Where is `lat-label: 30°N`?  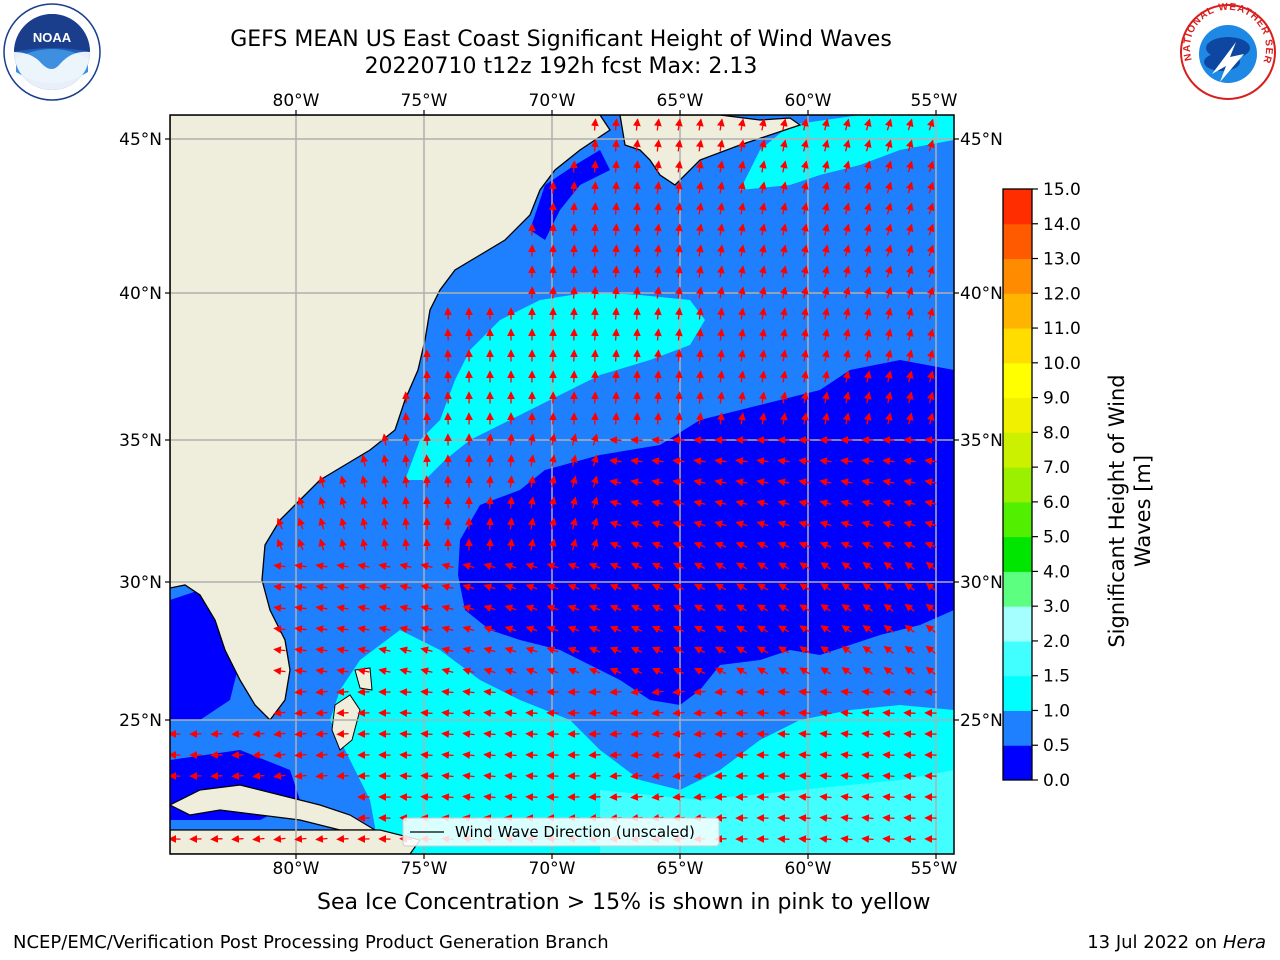
lat-label: 30°N is located at coordinates (140, 583).